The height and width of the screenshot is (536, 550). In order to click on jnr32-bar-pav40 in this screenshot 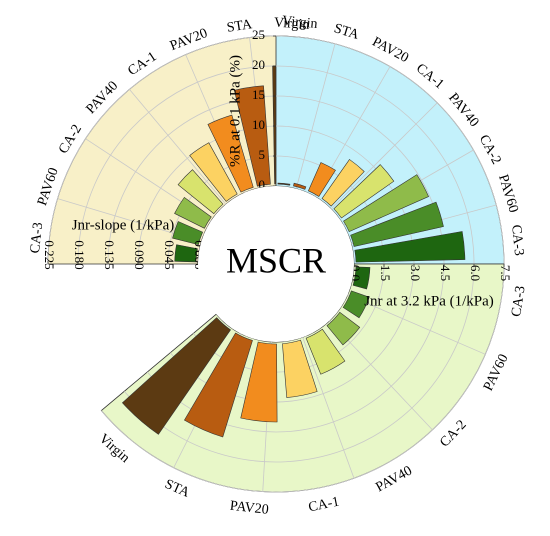, I will do `click(325, 351)`.